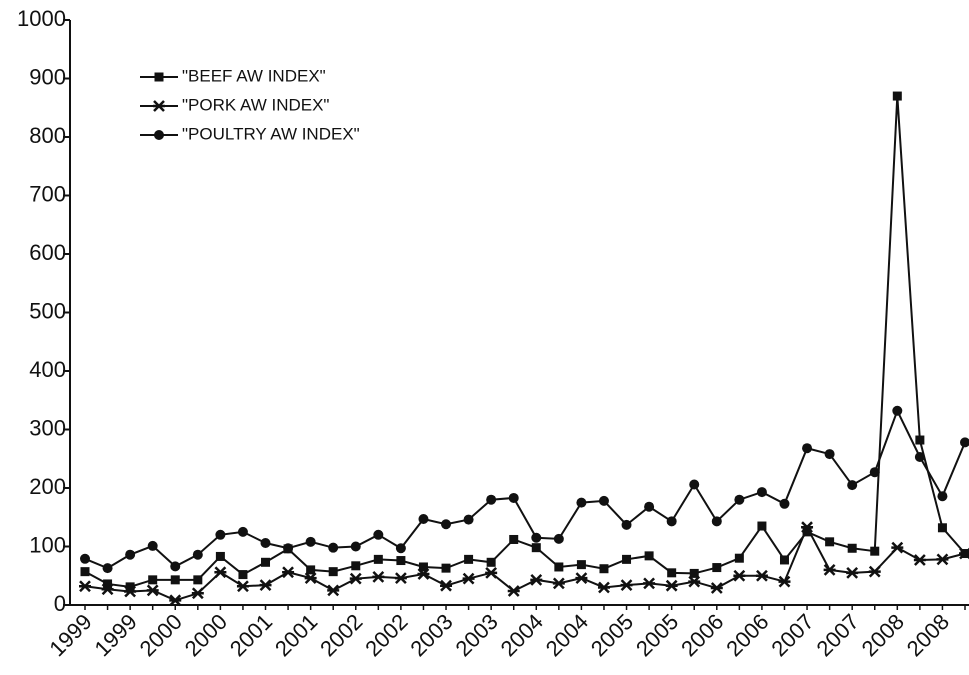 This screenshot has width=969, height=675. I want to click on x-tick-label: 2004, so click(567, 635).